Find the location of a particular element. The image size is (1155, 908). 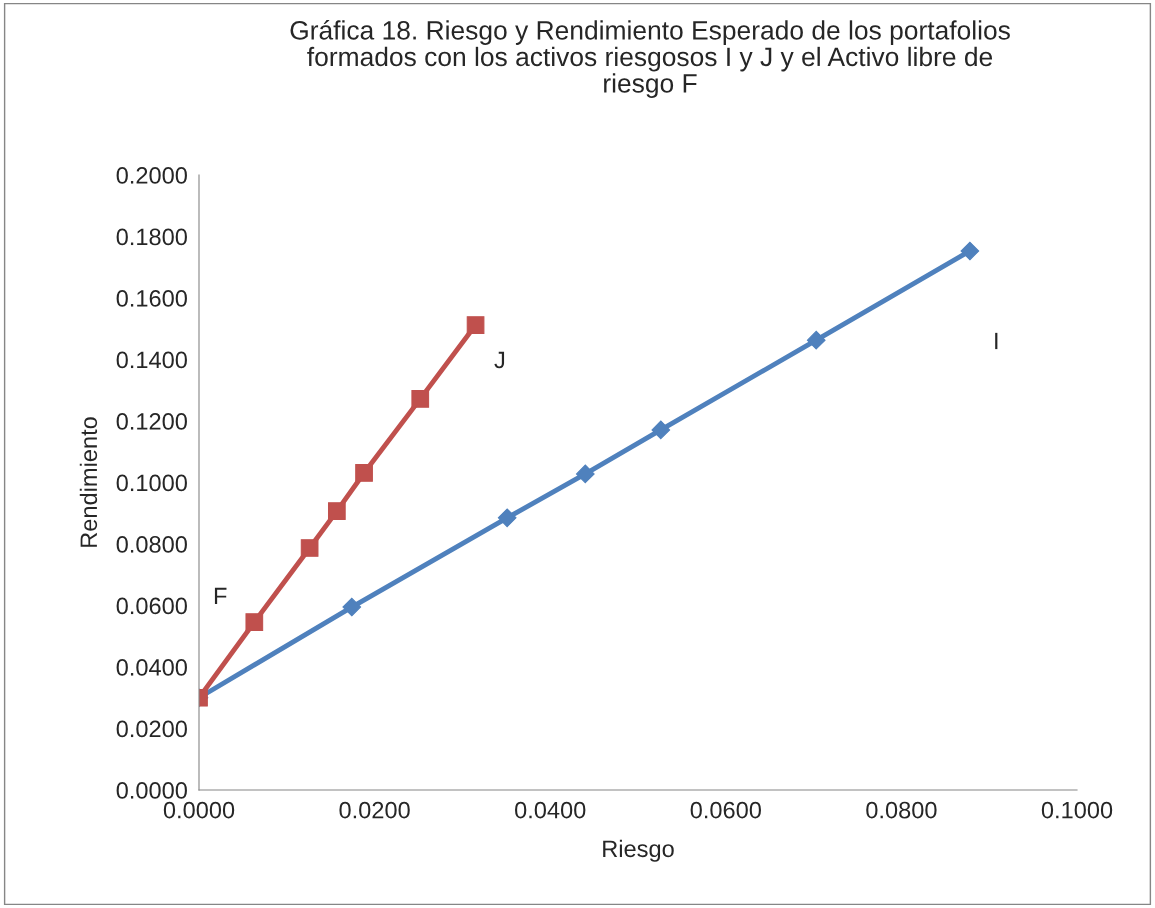

x-axis-title: Riesgo is located at coordinates (638, 850).